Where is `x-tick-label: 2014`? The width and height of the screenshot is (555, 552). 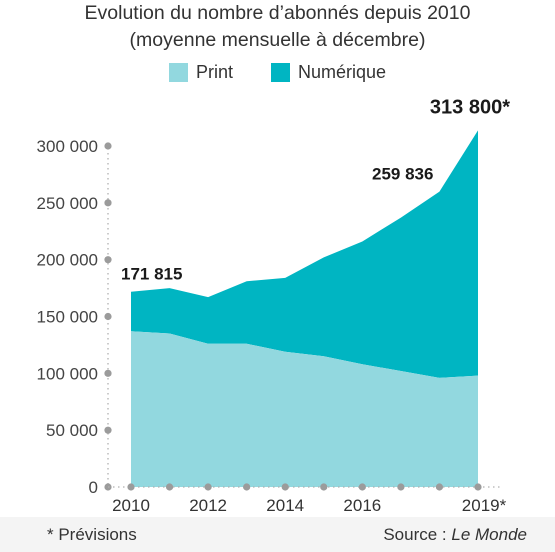
x-tick-label: 2014 is located at coordinates (285, 505).